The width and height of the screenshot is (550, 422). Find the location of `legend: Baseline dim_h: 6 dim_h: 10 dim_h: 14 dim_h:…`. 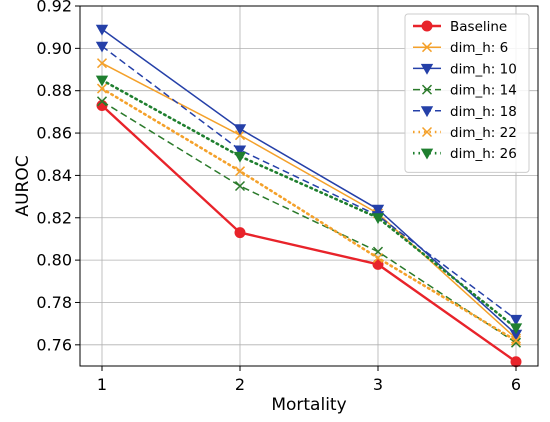

legend: Baseline dim_h: 6 dim_h: 10 dim_h: 14 dim_h:… is located at coordinates (467, 93).